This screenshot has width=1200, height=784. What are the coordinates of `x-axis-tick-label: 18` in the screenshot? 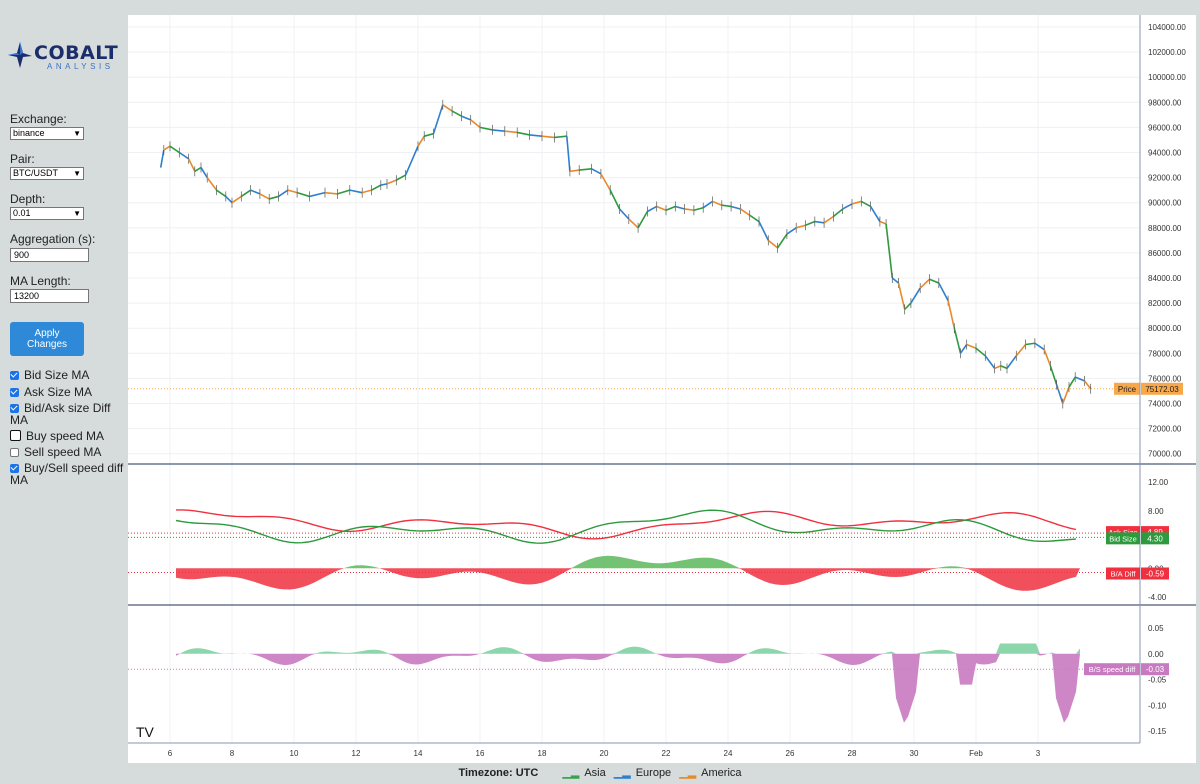 It's located at (542, 753).